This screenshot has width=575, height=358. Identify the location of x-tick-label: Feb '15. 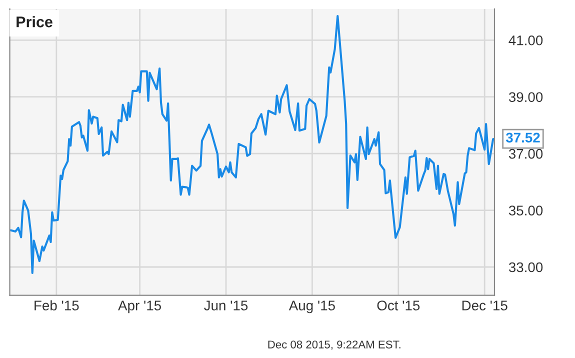
(56, 305).